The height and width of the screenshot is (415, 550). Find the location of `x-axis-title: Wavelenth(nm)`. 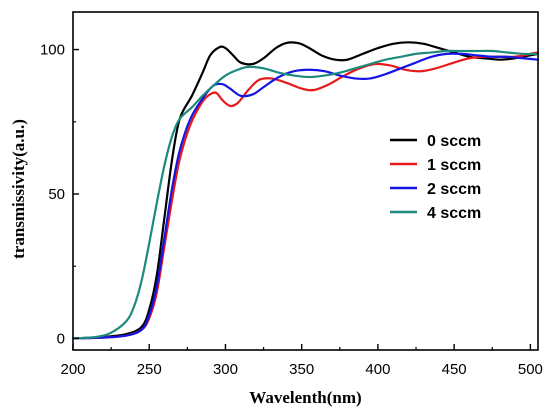

x-axis-title: Wavelenth(nm) is located at coordinates (305, 397).